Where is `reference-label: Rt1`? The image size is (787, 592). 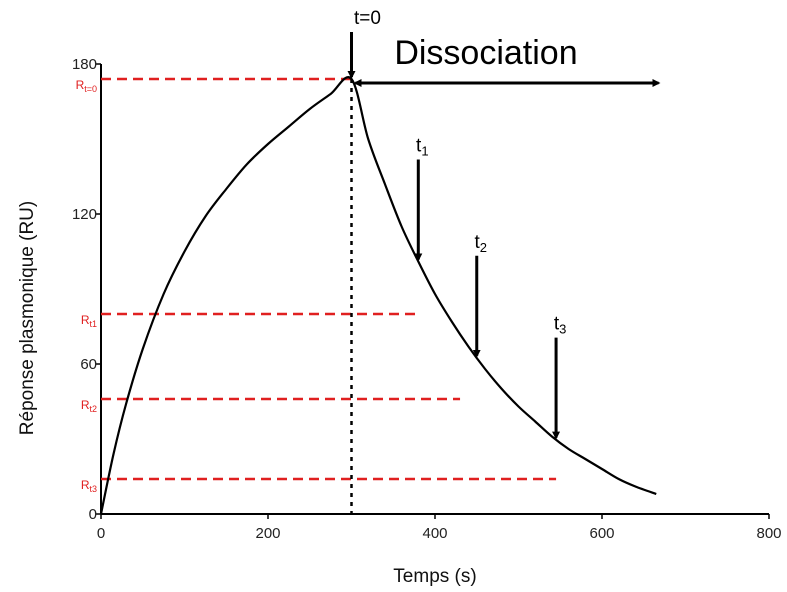 reference-label: Rt1 is located at coordinates (89, 321).